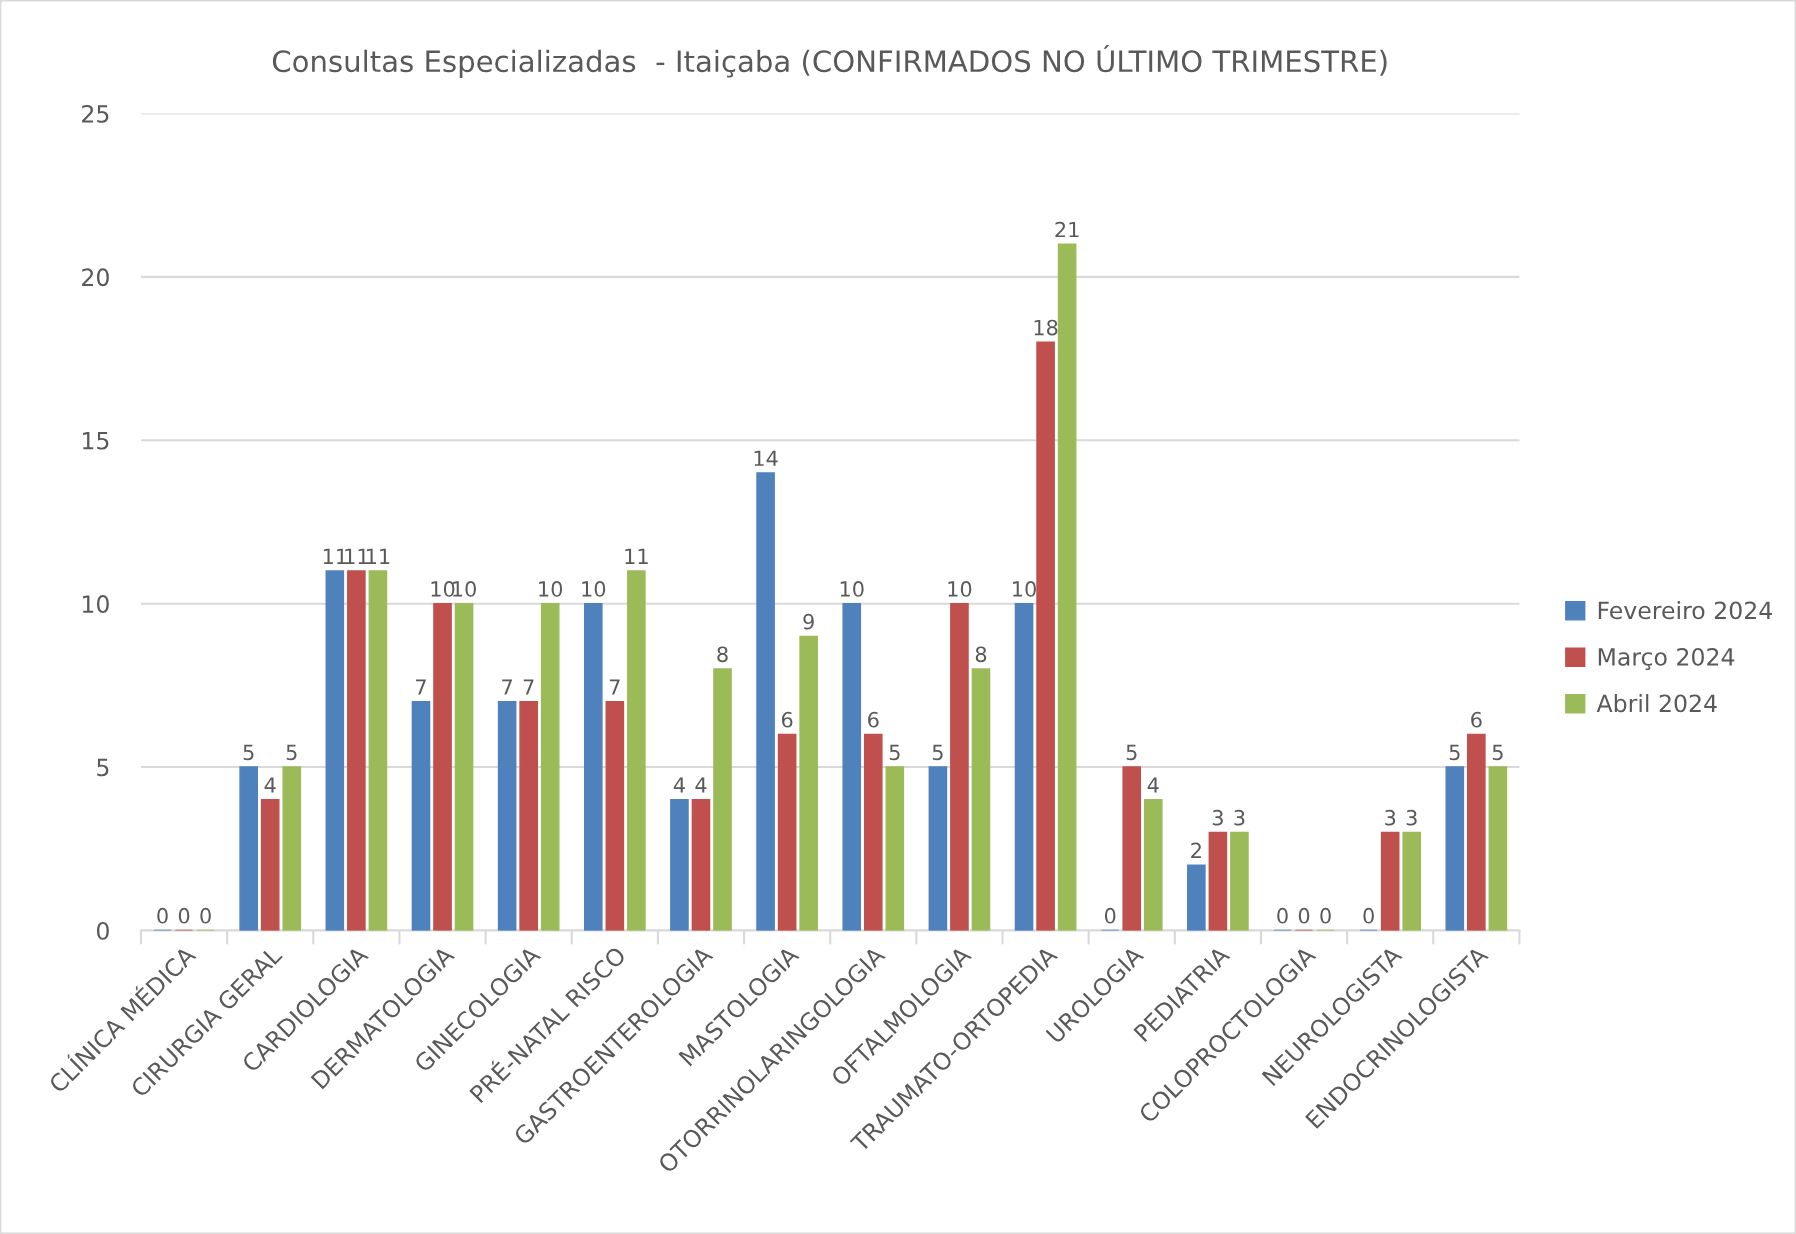 The width and height of the screenshot is (1796, 1234). What do you see at coordinates (766, 458) in the screenshot?
I see `data-label: 14` at bounding box center [766, 458].